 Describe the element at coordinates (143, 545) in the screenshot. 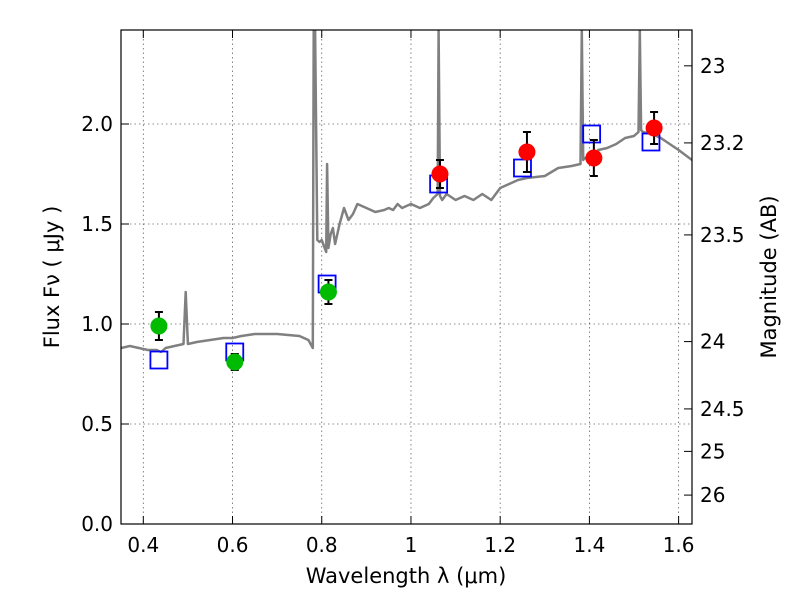

I see `x-tick-label: 0.4` at that location.